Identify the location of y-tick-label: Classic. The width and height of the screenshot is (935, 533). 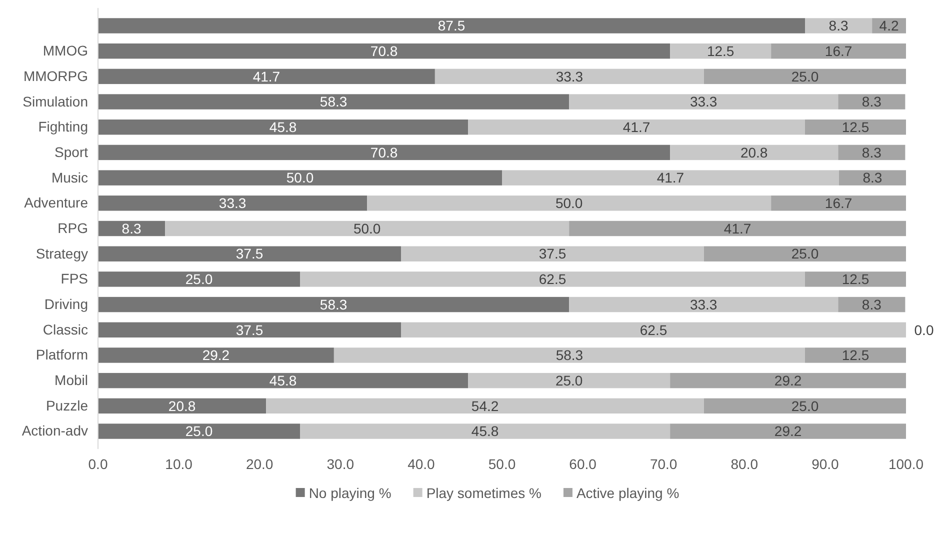
(65, 329).